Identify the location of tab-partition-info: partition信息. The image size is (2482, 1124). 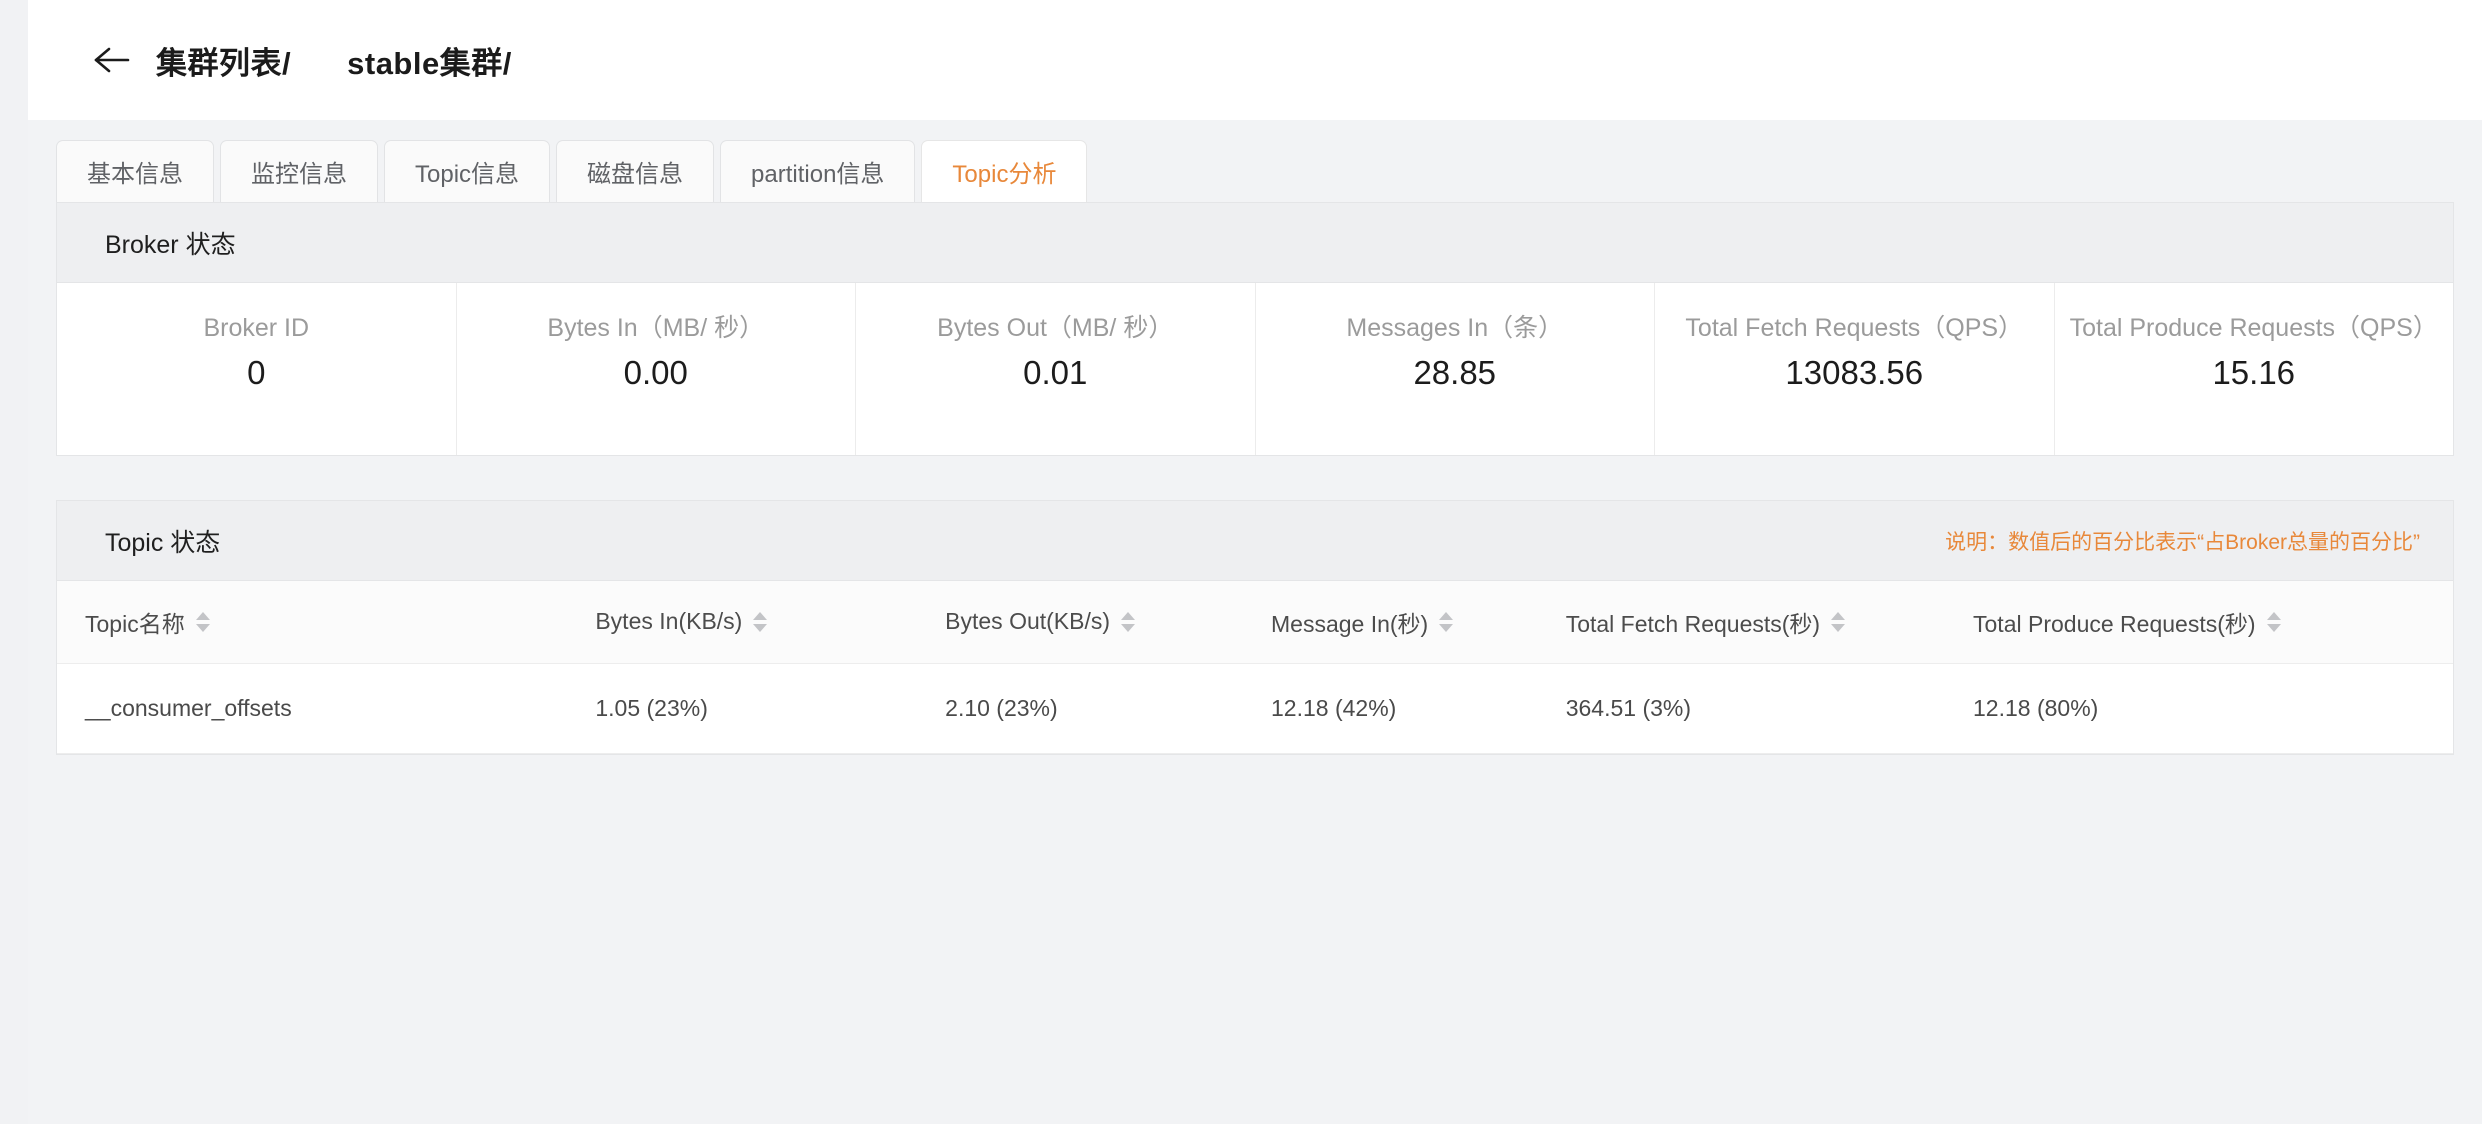
(818, 171).